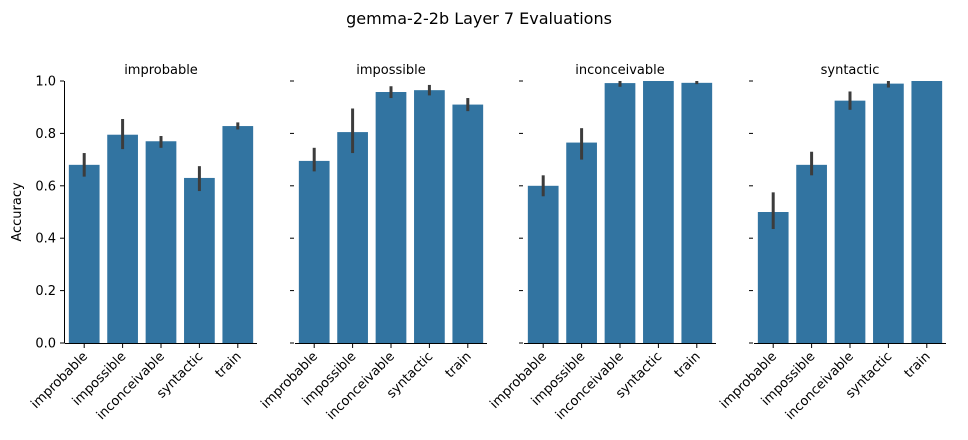 This screenshot has height=440, width=968. What do you see at coordinates (45, 291) in the screenshot?
I see `y-tick-label: 0.2` at bounding box center [45, 291].